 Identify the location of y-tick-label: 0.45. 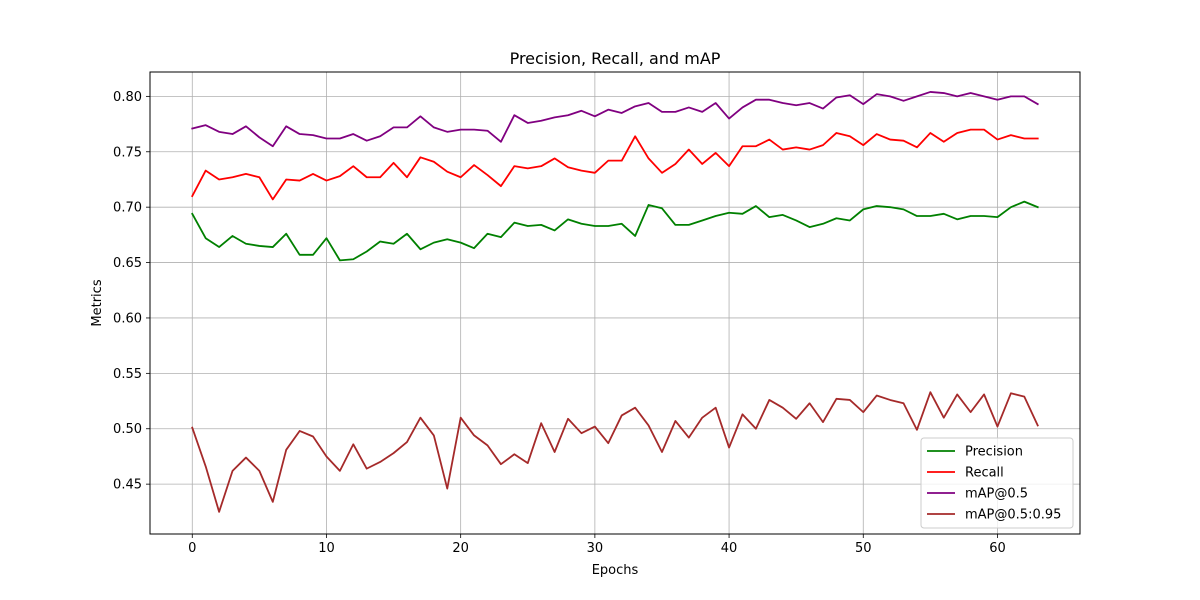
(127, 485).